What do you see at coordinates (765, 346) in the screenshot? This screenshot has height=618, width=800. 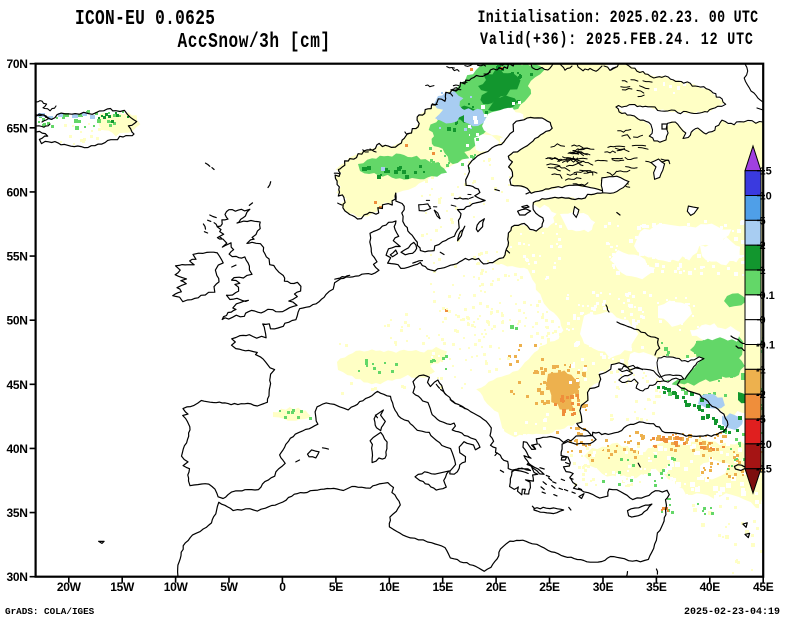 I see `svg-text: -0.1` at bounding box center [765, 346].